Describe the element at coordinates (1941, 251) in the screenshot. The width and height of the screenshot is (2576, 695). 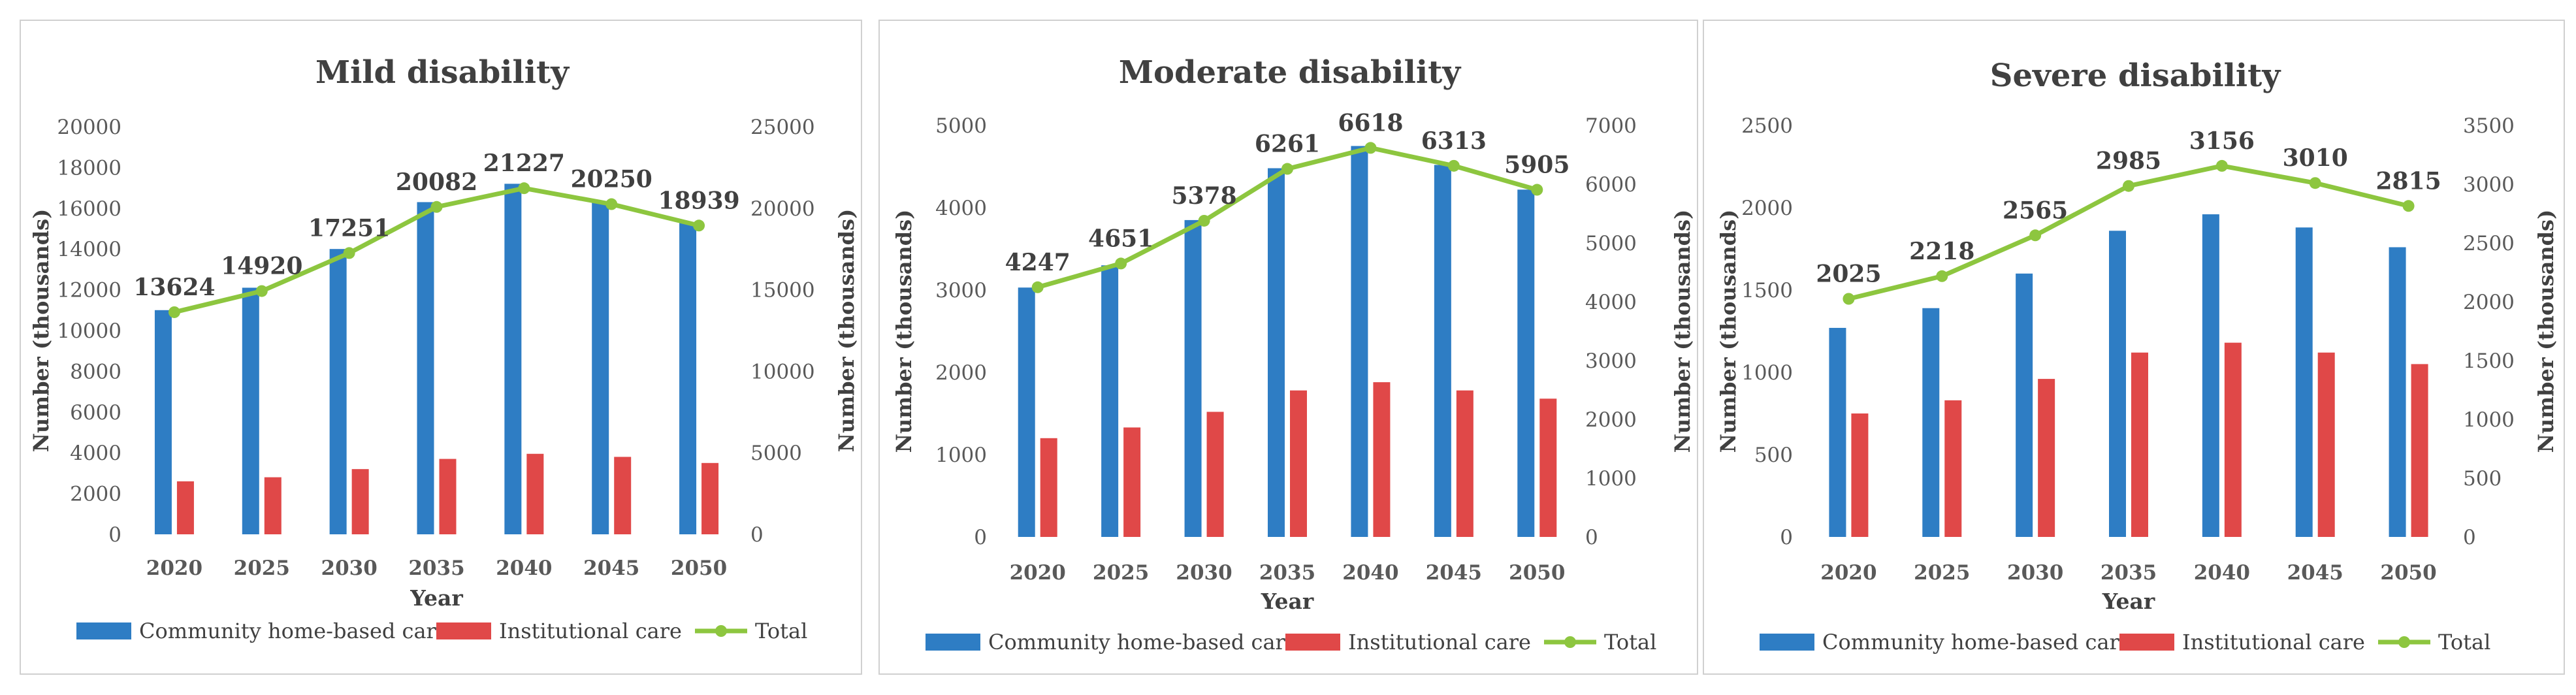
I see `total-data-label: 2218` at that location.